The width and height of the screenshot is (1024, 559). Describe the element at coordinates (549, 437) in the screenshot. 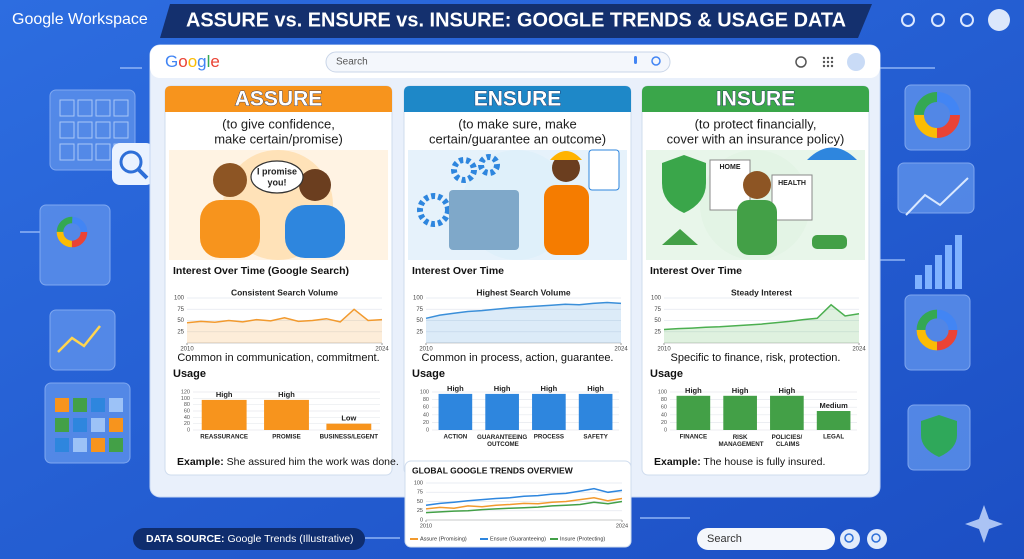

I see `x-tick-label: PROCESS` at that location.